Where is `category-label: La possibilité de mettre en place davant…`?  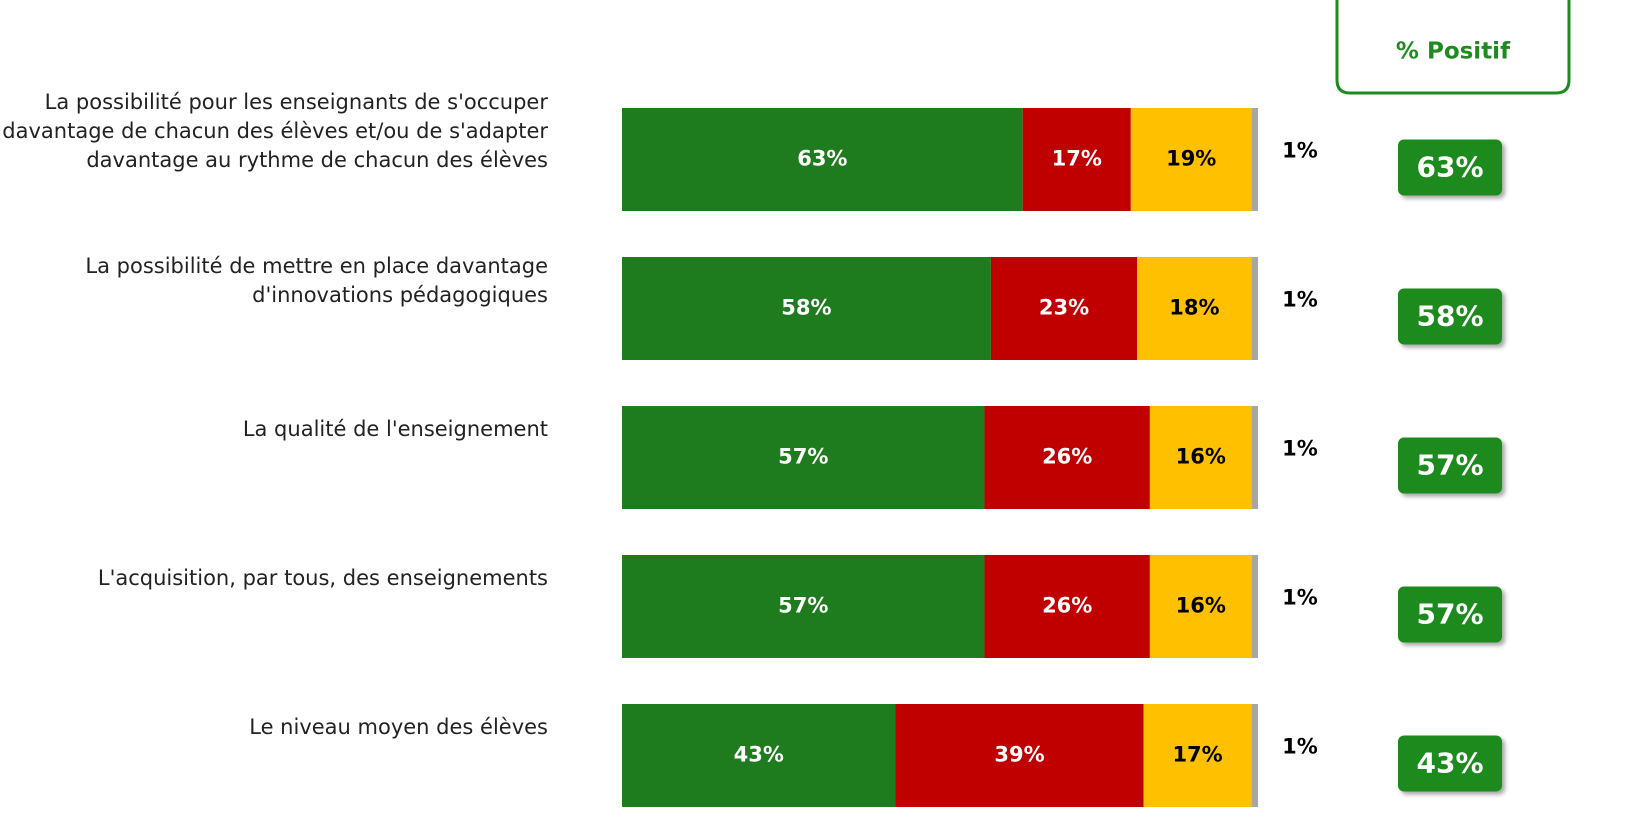 category-label: La possibilité de mettre en place davant… is located at coordinates (316, 280).